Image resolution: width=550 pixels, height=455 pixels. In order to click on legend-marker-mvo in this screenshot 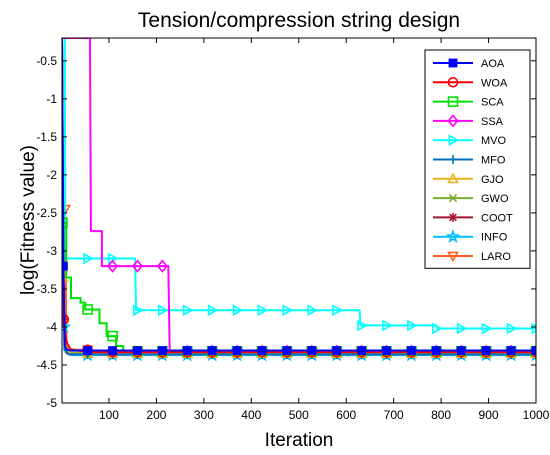, I will do `click(454, 140)`.